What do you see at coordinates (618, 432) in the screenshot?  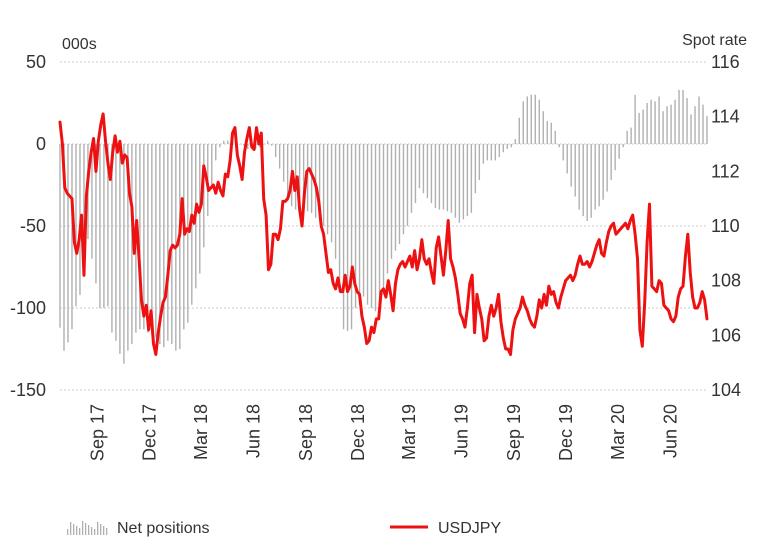 I see `x-tick-label: Mar 20` at bounding box center [618, 432].